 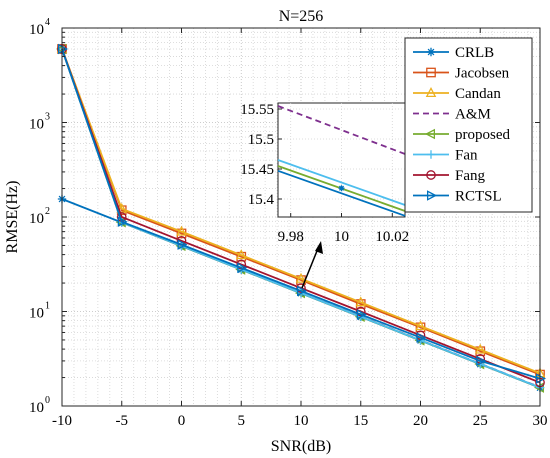 I want to click on legend-box, so click(x=468, y=125).